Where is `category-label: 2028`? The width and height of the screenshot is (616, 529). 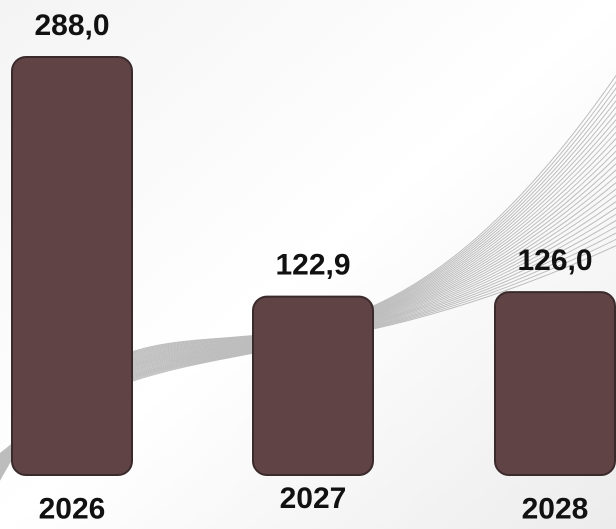 category-label: 2028 is located at coordinates (555, 509).